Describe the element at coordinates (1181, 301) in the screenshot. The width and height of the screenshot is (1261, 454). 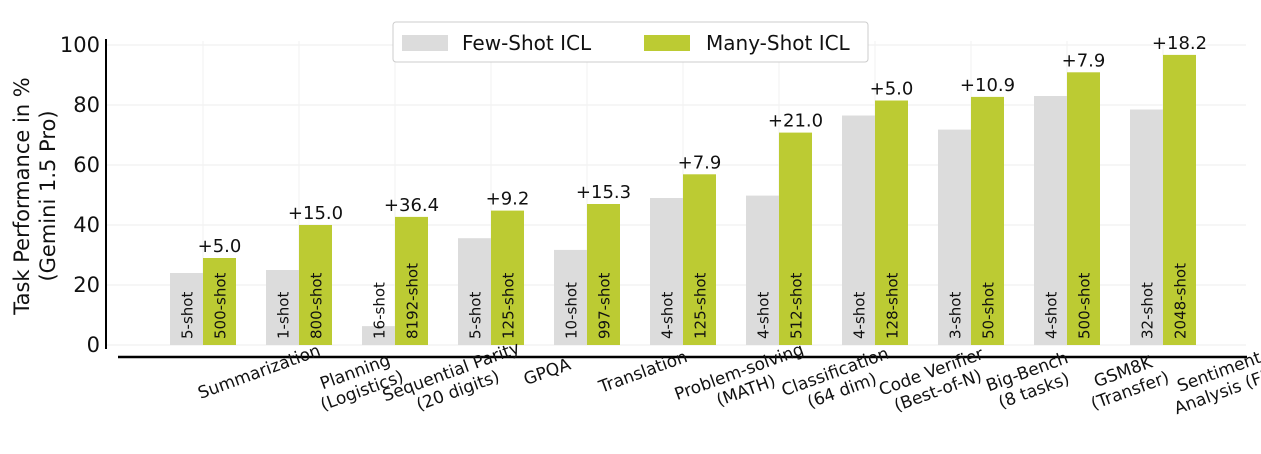
I see `shot-label: 2048-shot` at that location.